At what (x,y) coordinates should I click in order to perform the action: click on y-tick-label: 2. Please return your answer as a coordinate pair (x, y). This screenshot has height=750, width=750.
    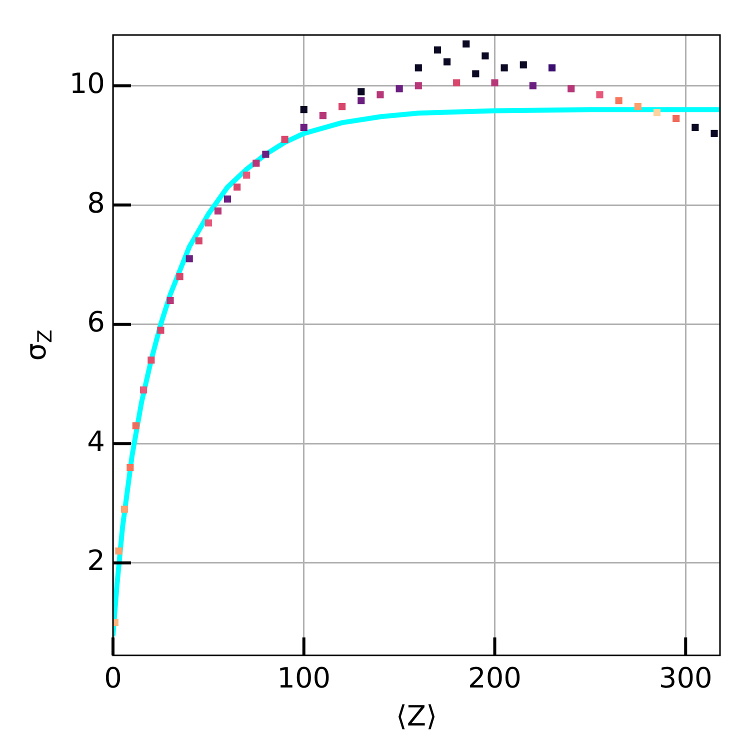
    Looking at the image, I should click on (96, 561).